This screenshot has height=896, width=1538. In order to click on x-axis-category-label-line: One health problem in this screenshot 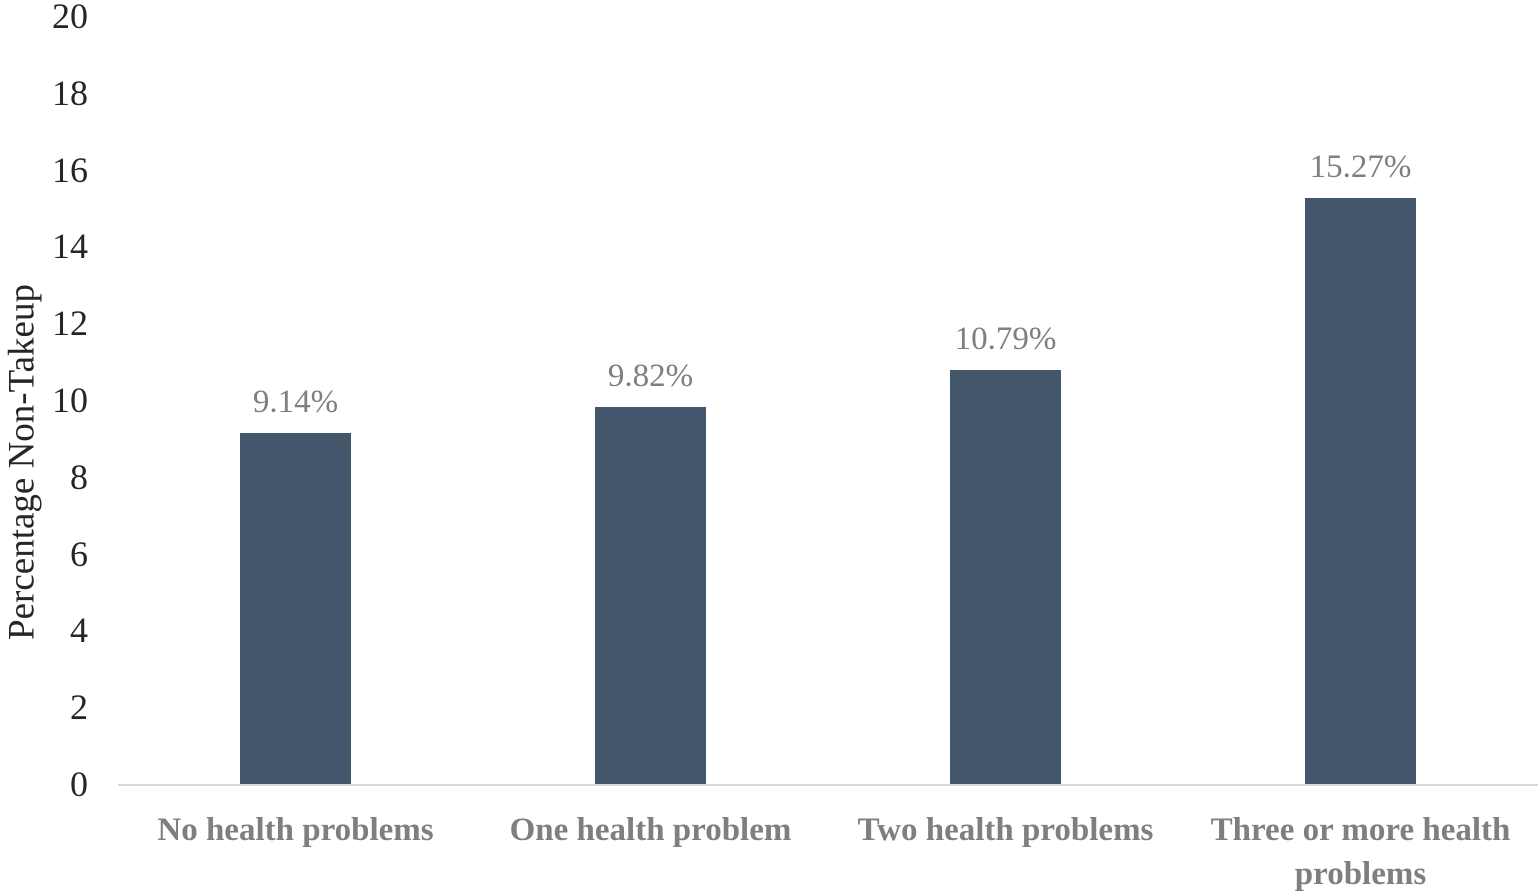, I will do `click(650, 830)`.